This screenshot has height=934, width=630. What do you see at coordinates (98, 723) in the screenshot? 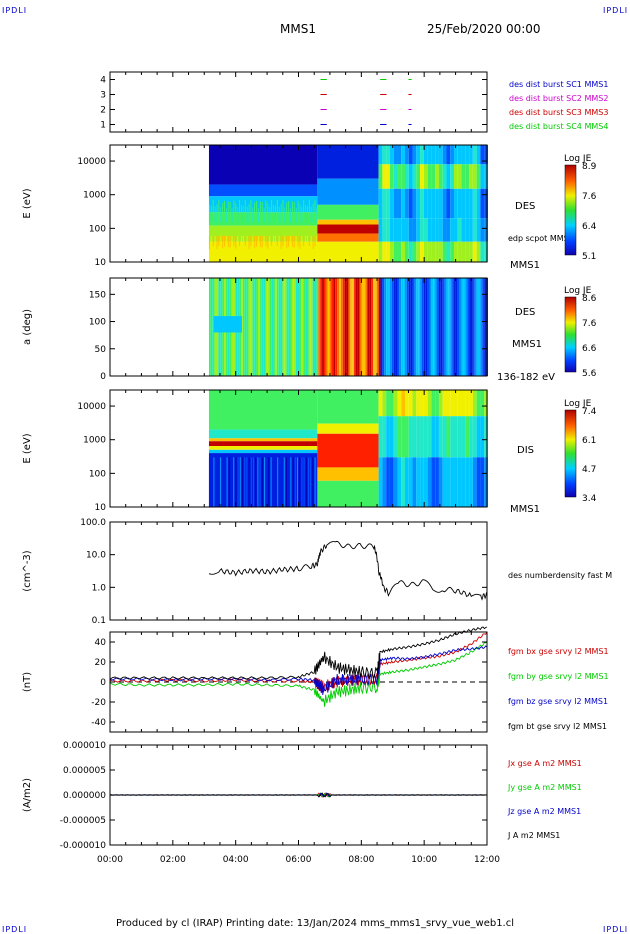
I see `y-tick-label: -40` at bounding box center [98, 723].